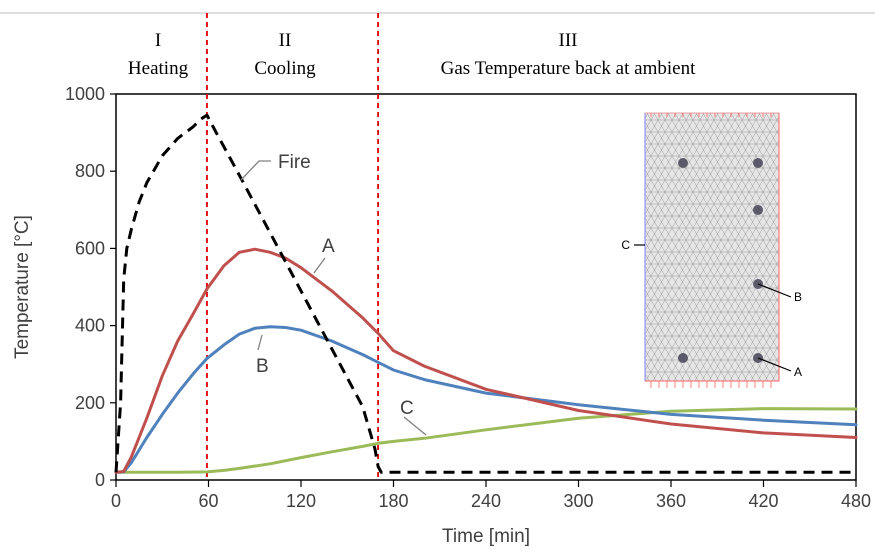 Image resolution: width=875 pixels, height=550 pixels. Describe the element at coordinates (90, 403) in the screenshot. I see `y-tick-label: 200` at that location.